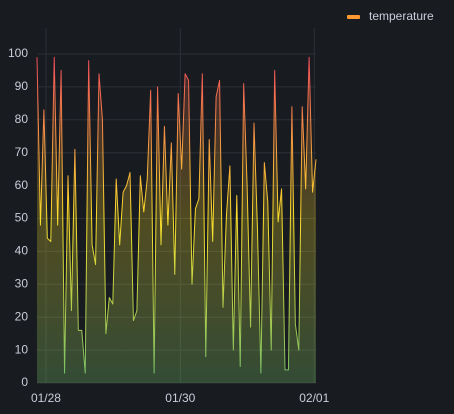  Describe the element at coordinates (22, 86) in the screenshot. I see `y-tick-label: 90` at that location.